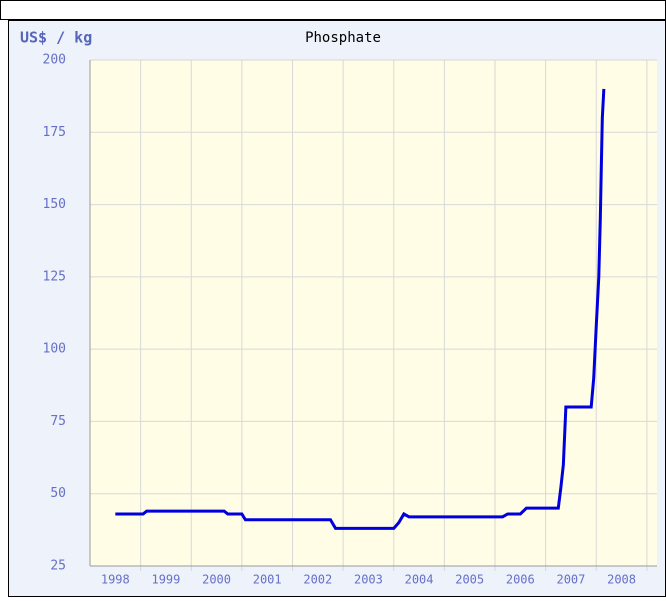 The height and width of the screenshot is (601, 666). Describe the element at coordinates (317, 580) in the screenshot. I see `x-tick-label: 2002` at that location.